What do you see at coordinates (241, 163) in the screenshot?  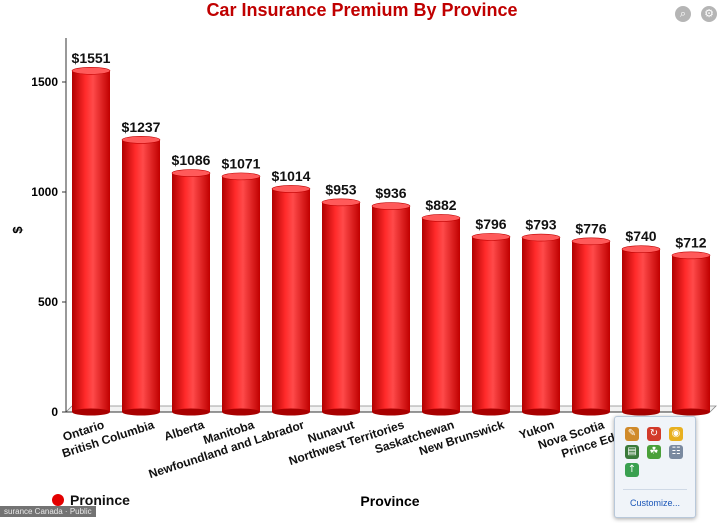 I see `data-label: $1071` at bounding box center [241, 163].